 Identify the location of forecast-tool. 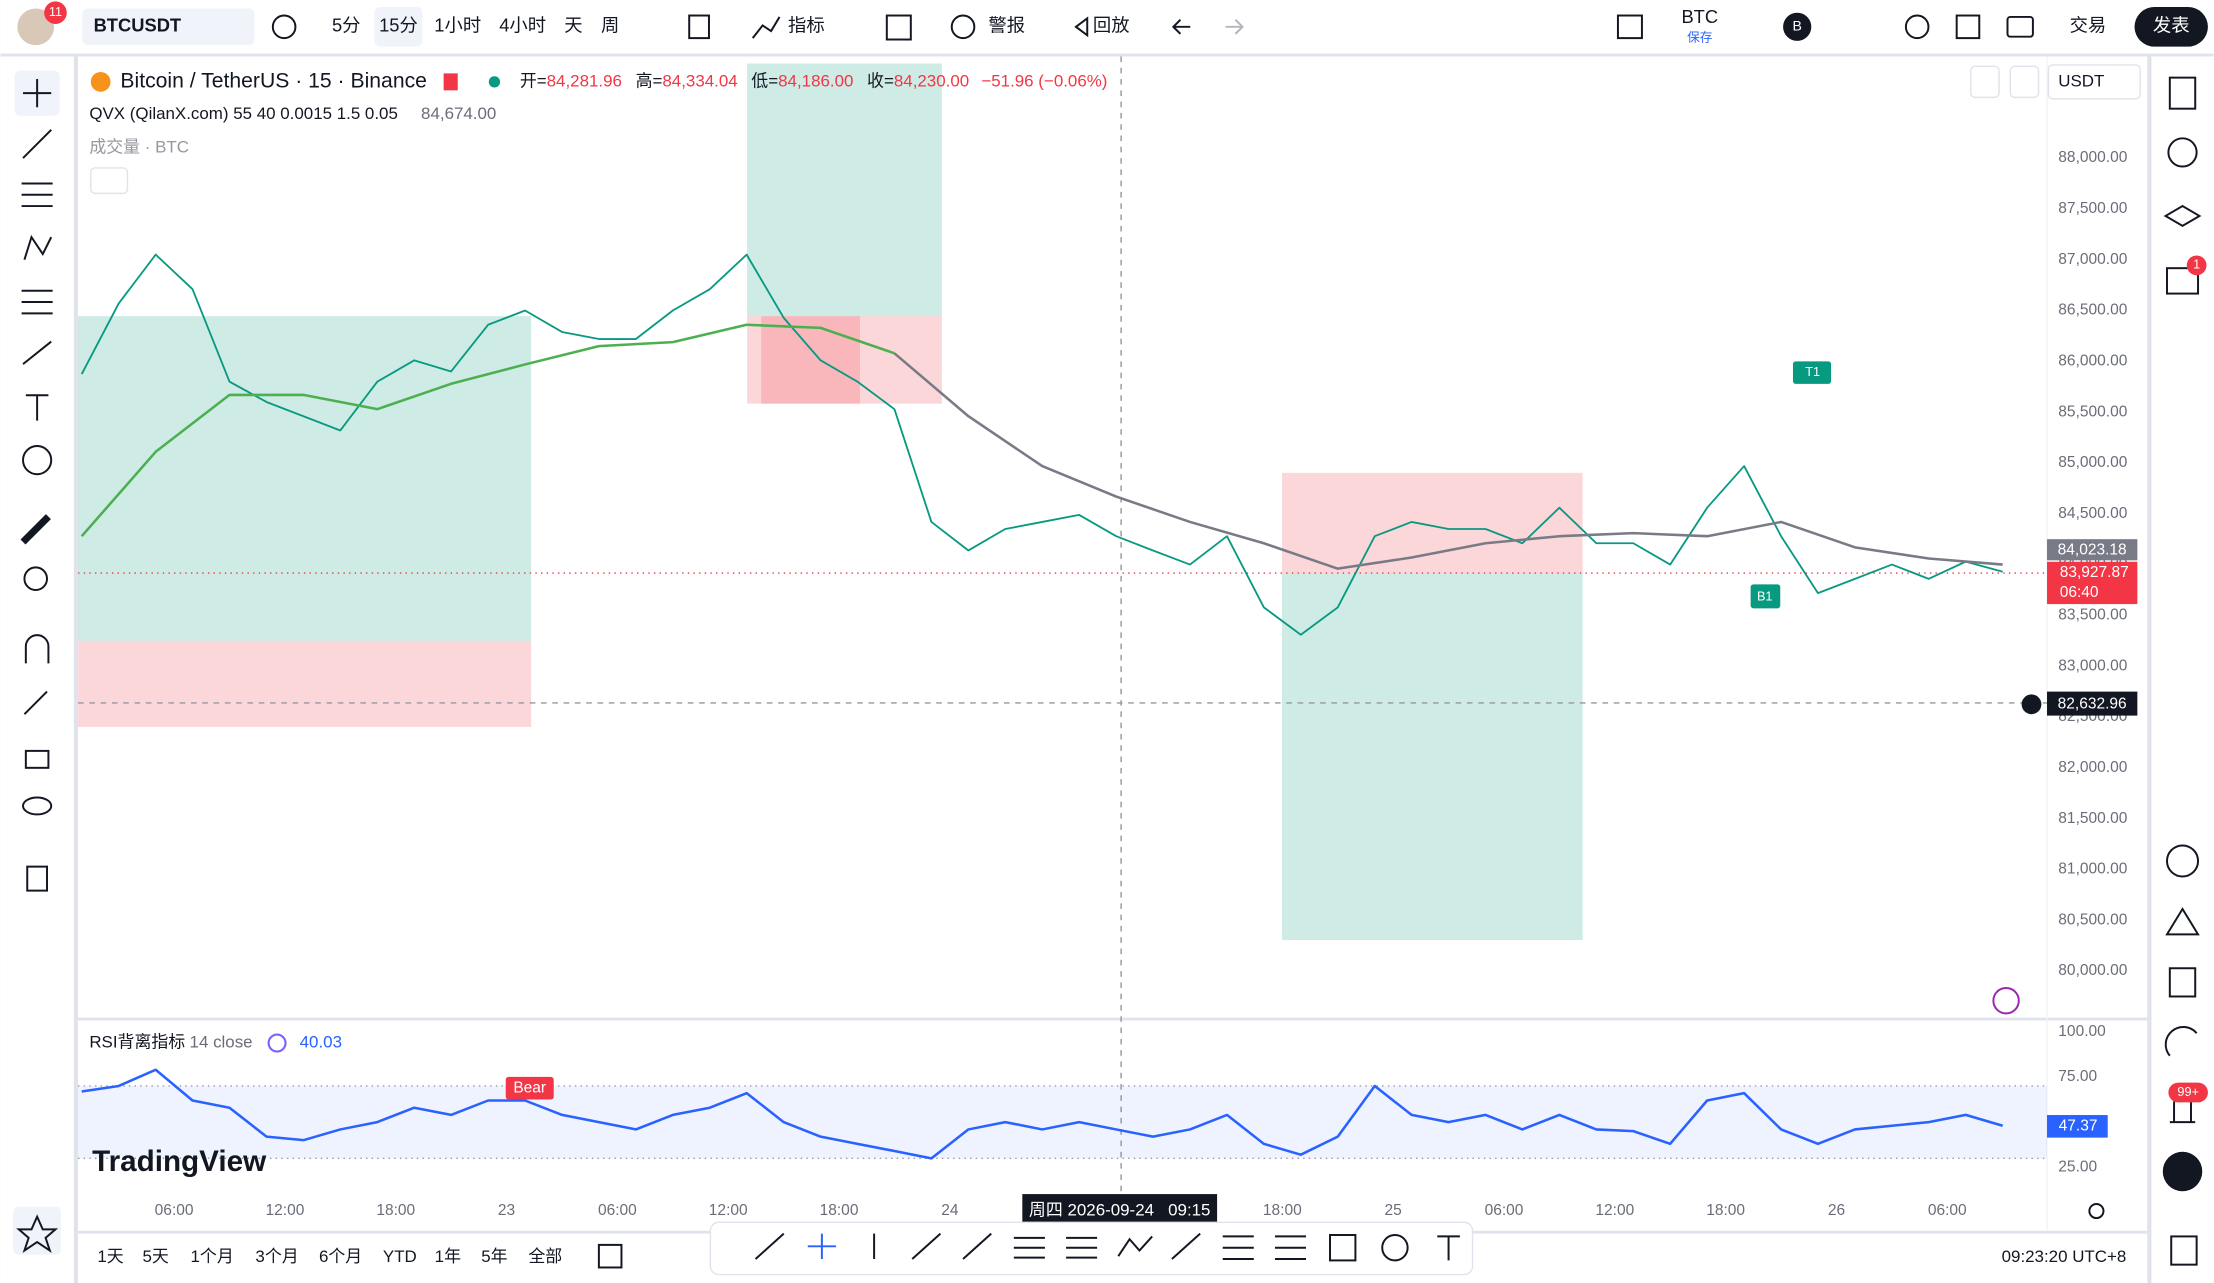
(37, 302).